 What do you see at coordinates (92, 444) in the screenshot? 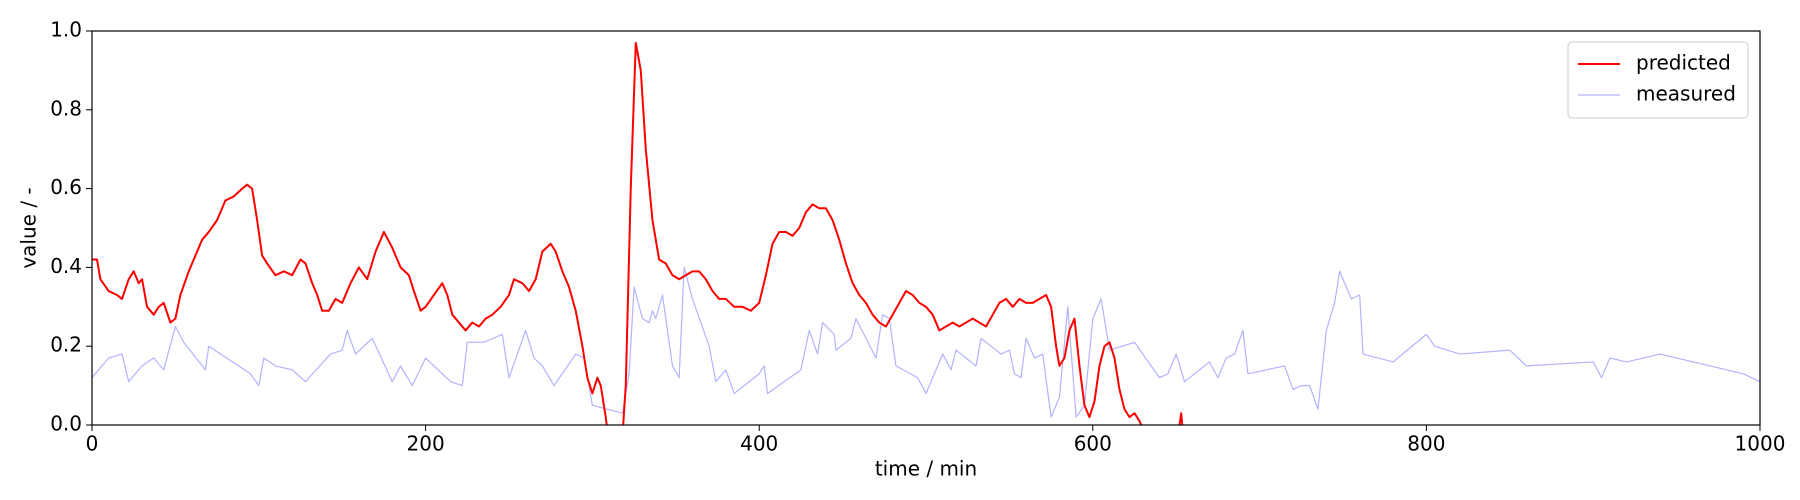
I see `x-tick-label: 0` at bounding box center [92, 444].